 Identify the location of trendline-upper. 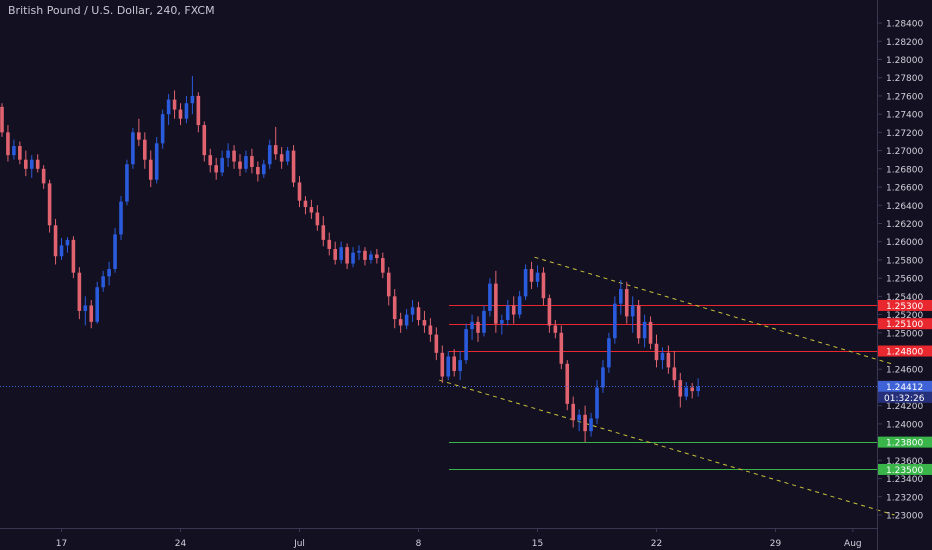
(714, 311).